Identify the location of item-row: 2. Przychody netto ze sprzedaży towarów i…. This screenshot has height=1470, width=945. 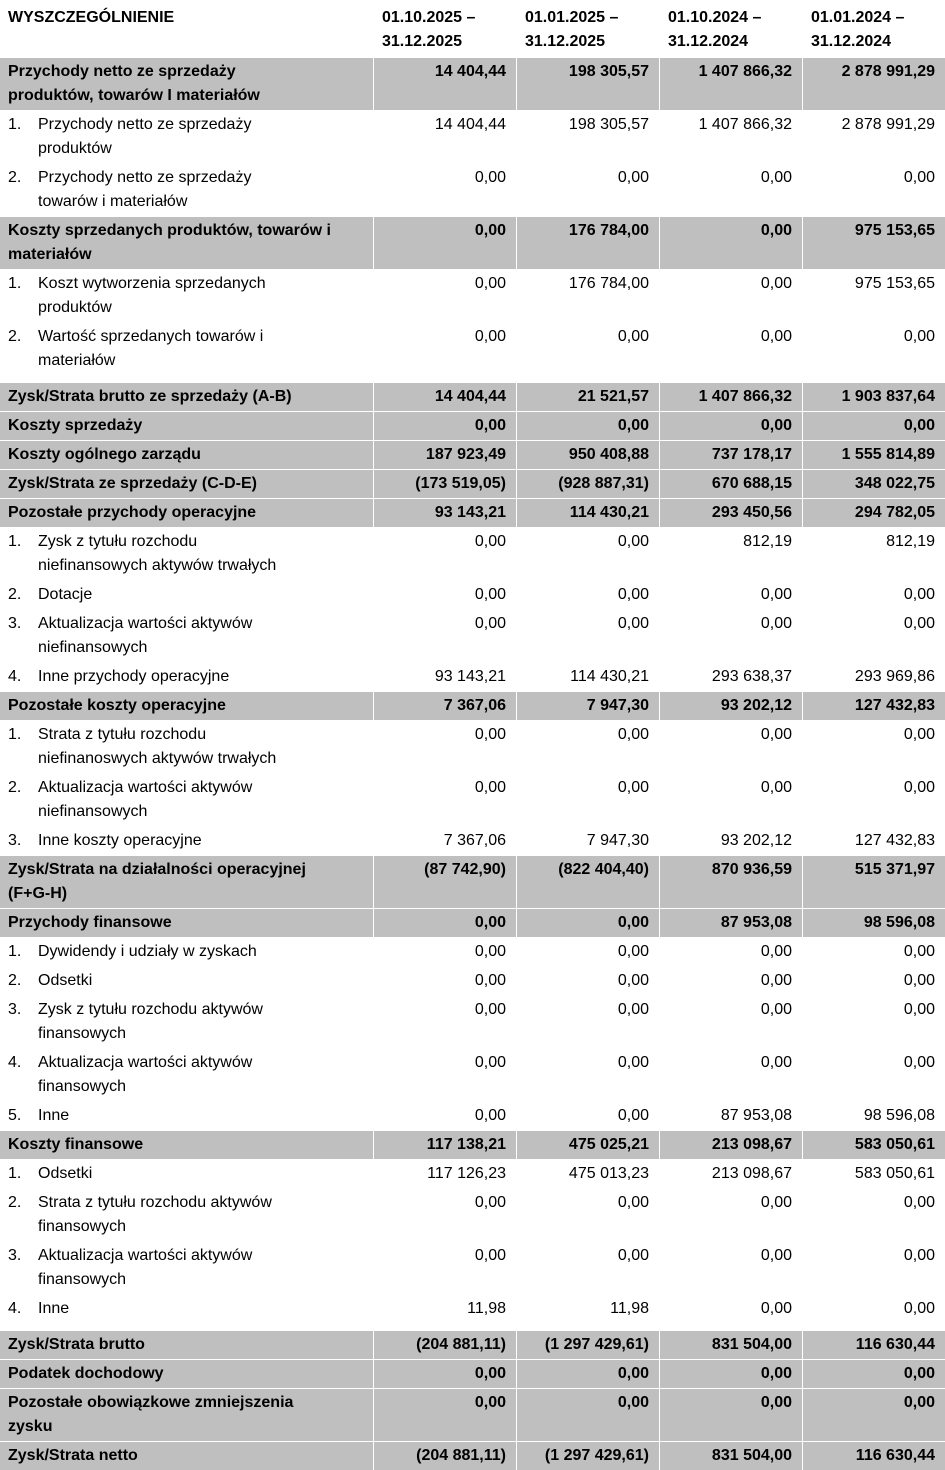
(472, 189).